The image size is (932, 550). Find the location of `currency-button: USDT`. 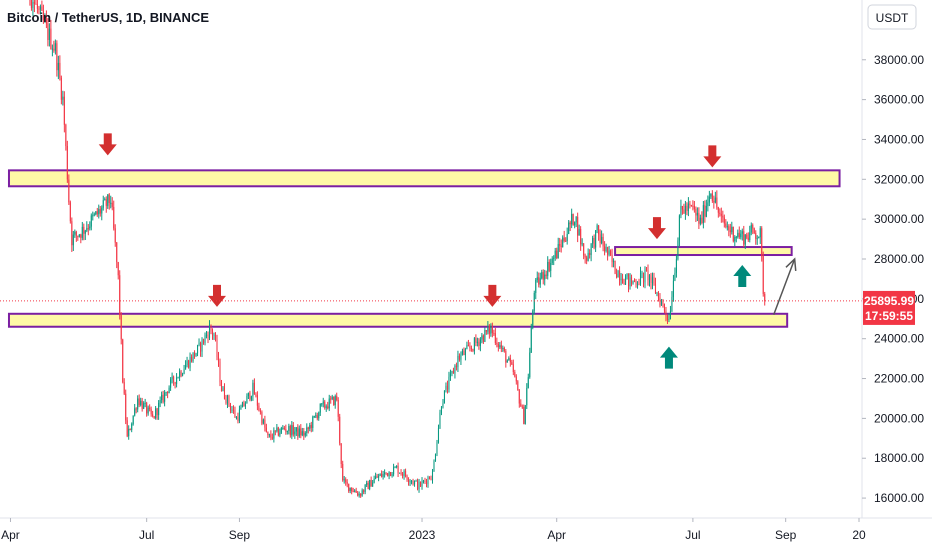

currency-button: USDT is located at coordinates (892, 17).